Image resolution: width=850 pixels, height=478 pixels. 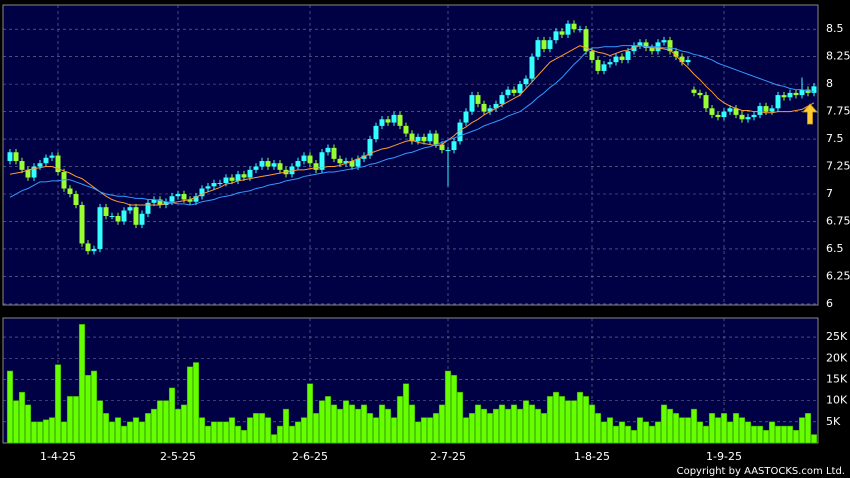 What do you see at coordinates (592, 456) in the screenshot?
I see `x-tick-label: 1-8-25` at bounding box center [592, 456].